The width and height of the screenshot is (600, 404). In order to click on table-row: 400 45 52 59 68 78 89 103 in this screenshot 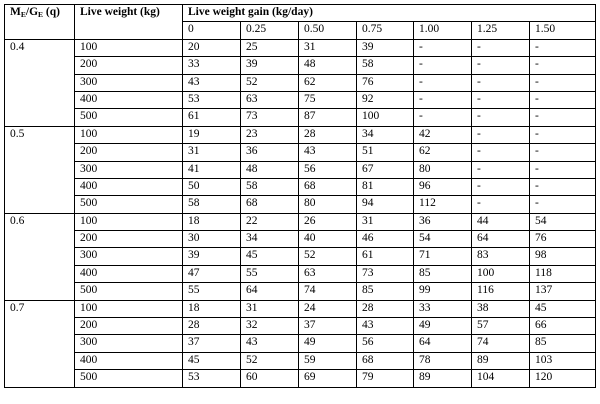, I will do `click(300, 361)`.